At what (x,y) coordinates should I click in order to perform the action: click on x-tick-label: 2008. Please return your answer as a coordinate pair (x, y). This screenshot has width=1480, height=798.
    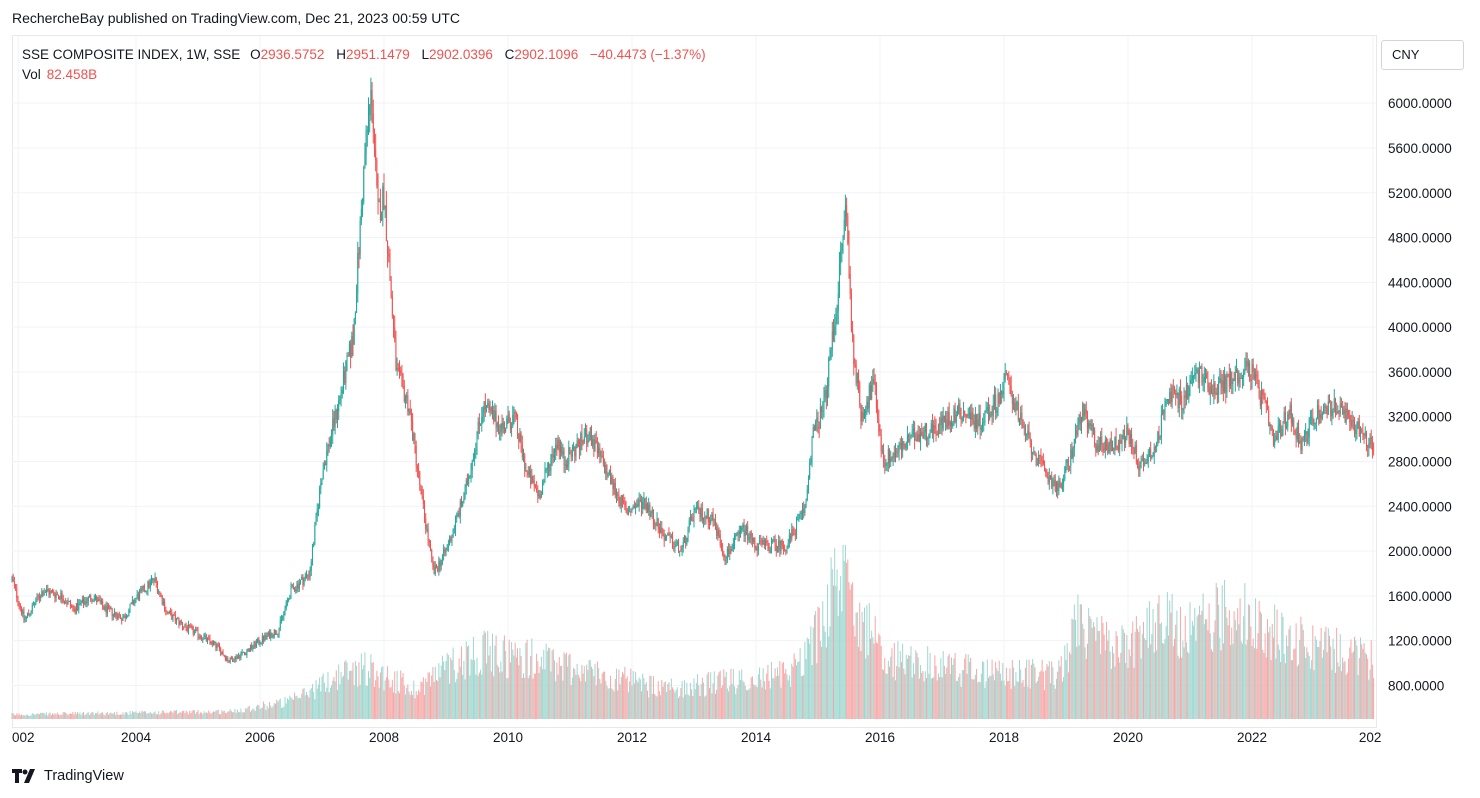
    Looking at the image, I should click on (384, 737).